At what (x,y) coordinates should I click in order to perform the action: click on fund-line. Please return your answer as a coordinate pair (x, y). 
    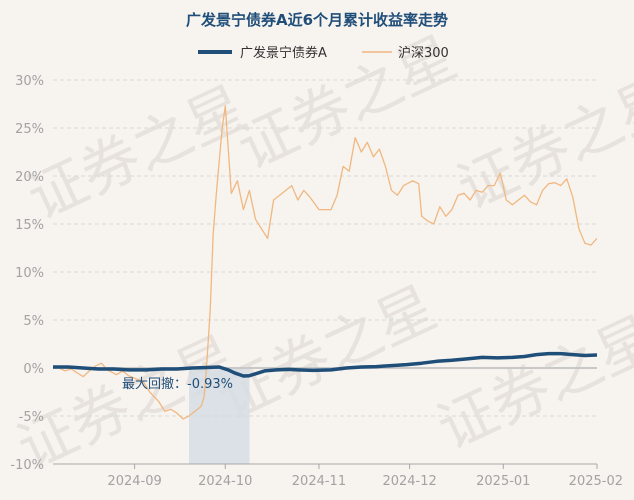
    Looking at the image, I should click on (325, 364).